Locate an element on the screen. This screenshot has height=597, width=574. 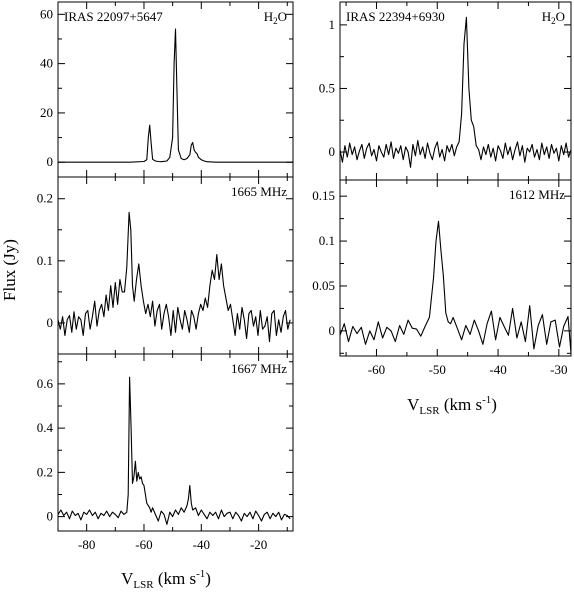
line-label-main: 1612 MHz is located at coordinates (537, 194).